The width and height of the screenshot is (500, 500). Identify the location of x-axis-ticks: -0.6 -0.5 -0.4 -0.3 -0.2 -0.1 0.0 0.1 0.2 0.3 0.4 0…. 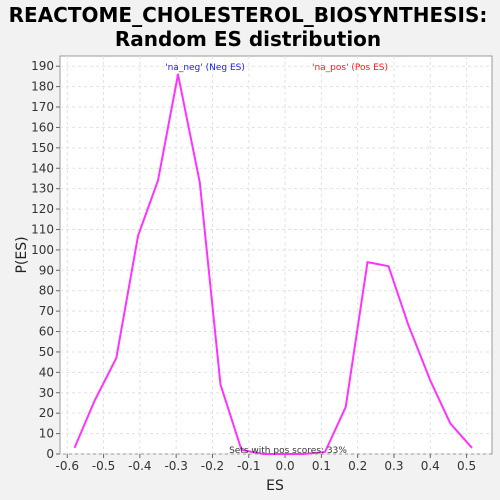
(266, 463).